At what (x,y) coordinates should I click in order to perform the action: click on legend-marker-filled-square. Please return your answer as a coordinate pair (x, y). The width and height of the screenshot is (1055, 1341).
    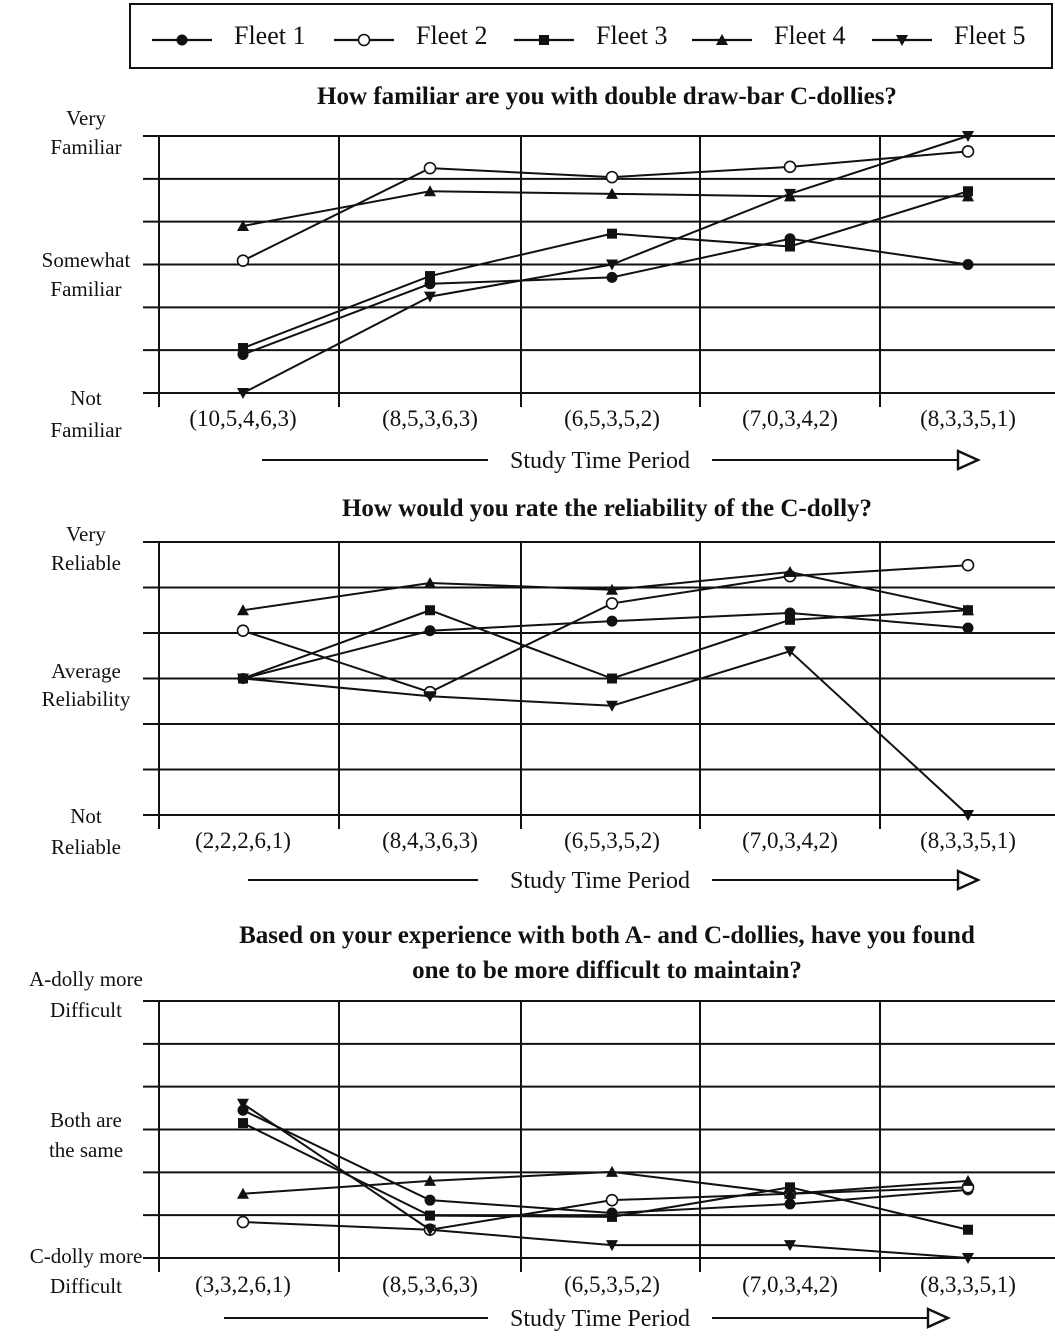
    Looking at the image, I should click on (544, 40).